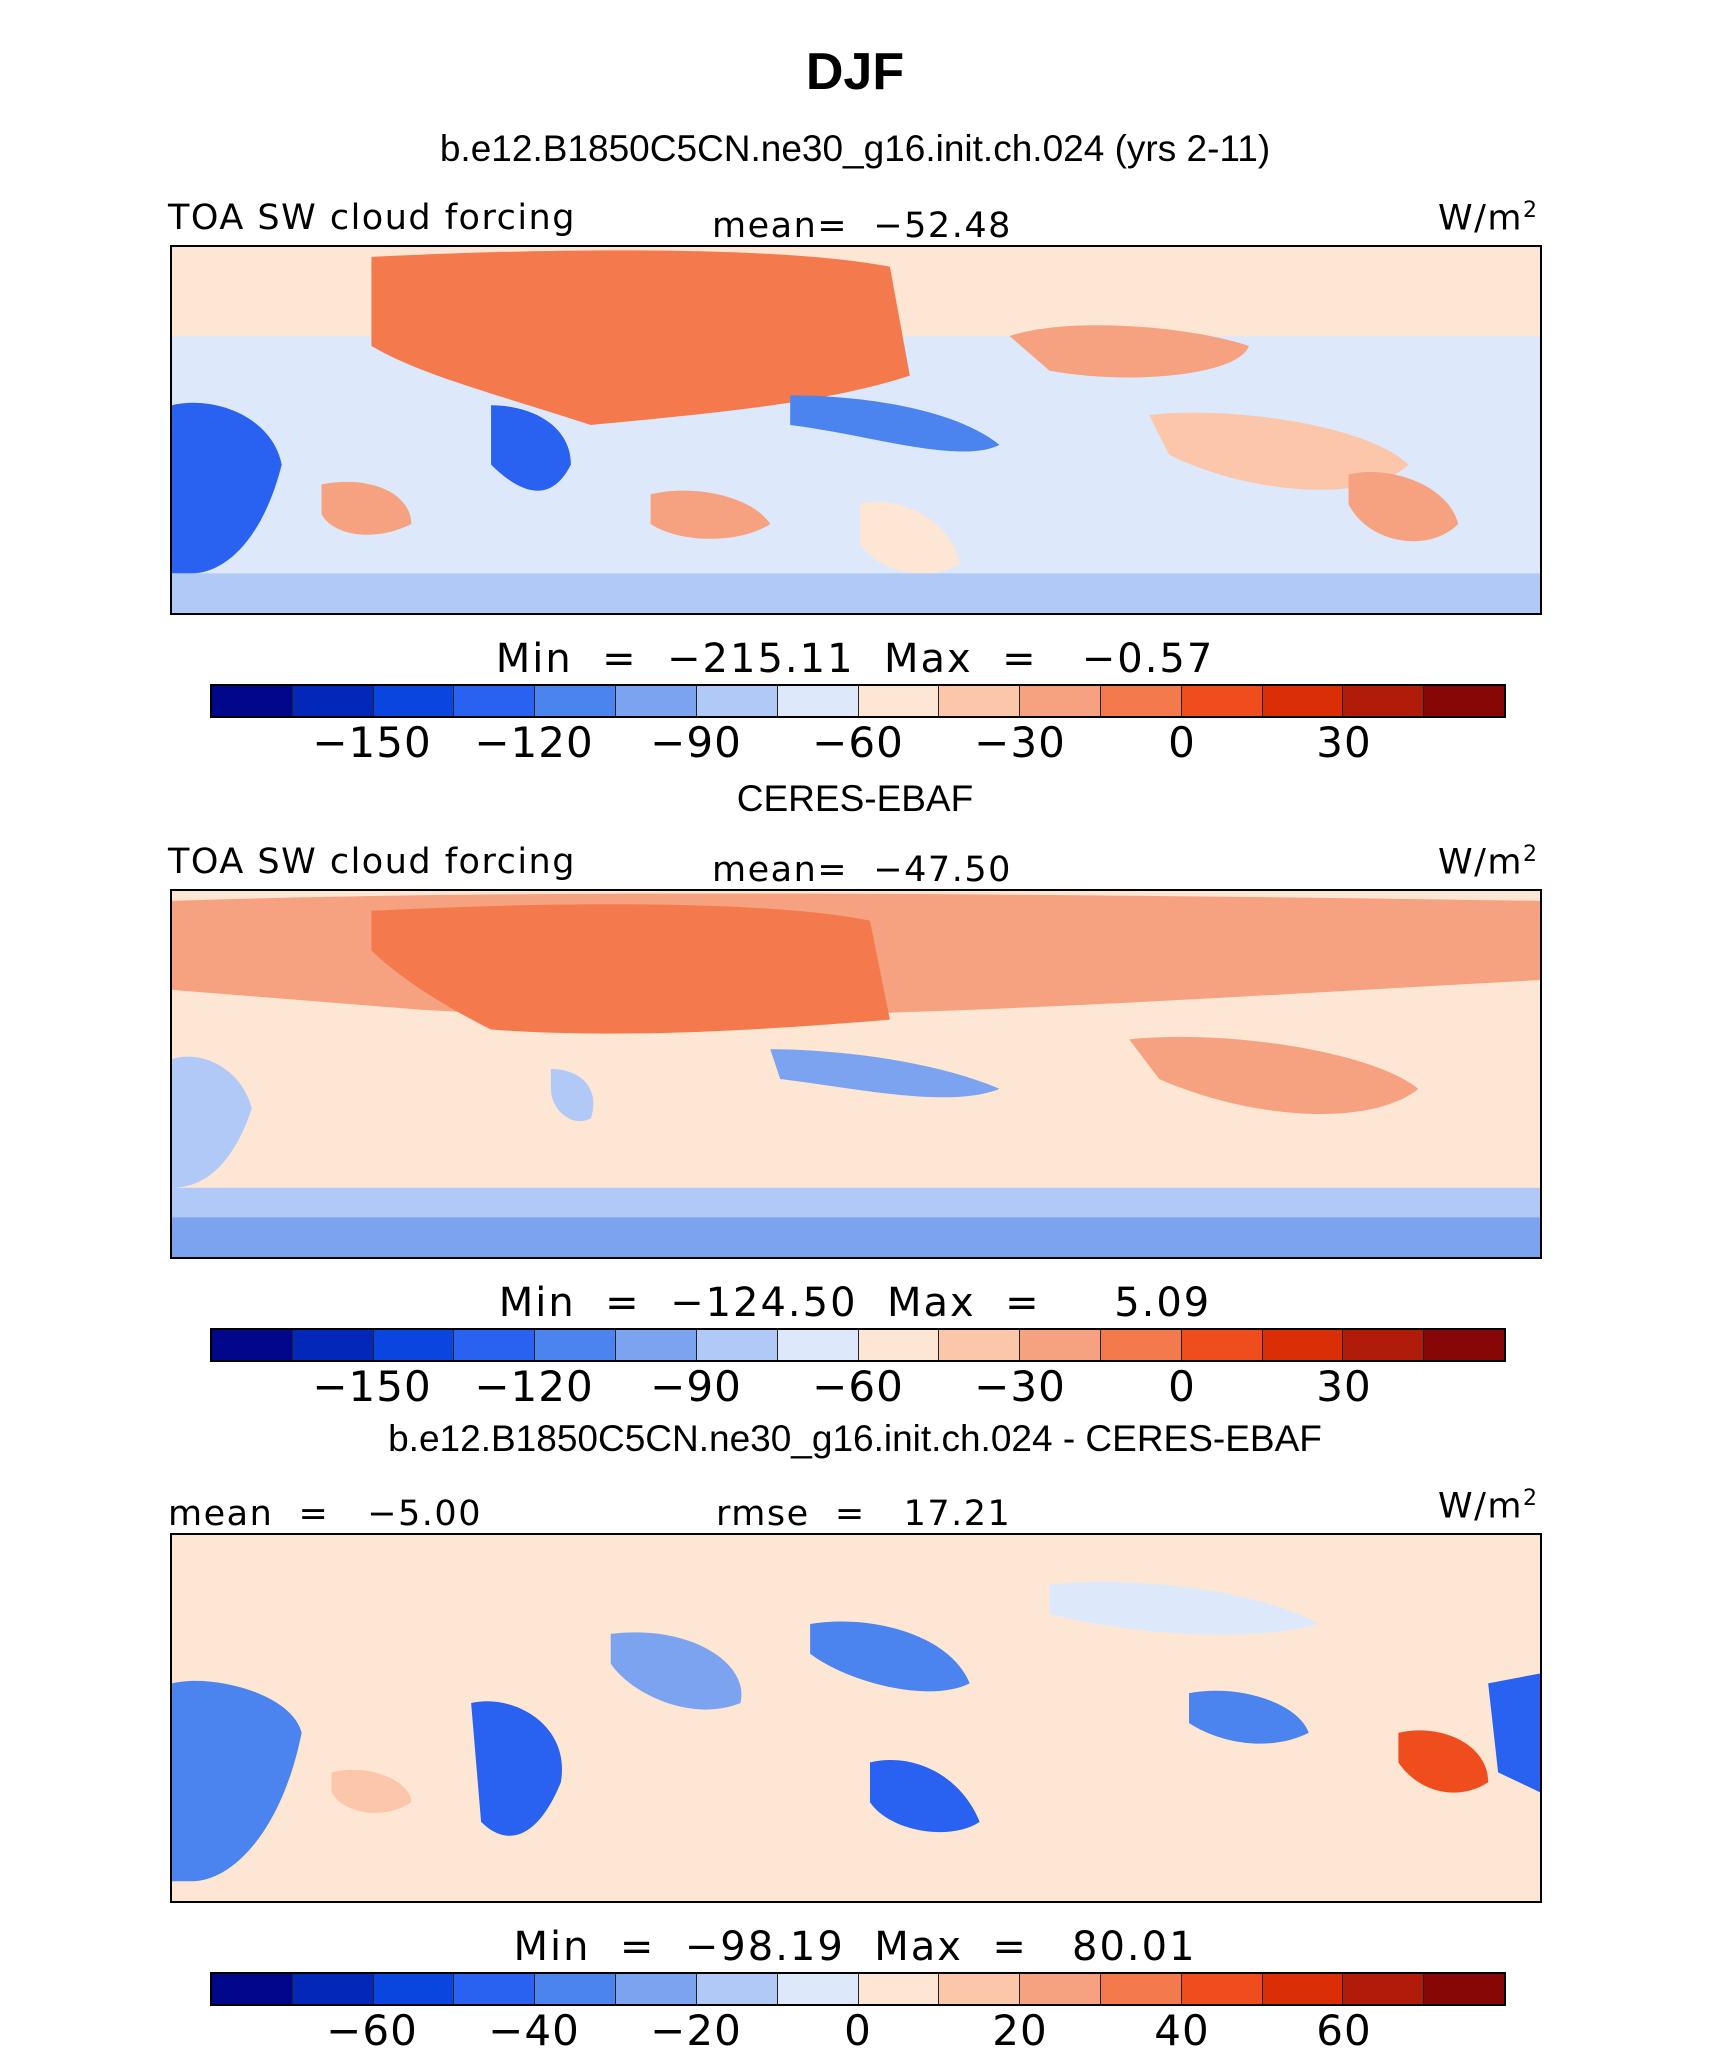 The width and height of the screenshot is (1710, 2064). Describe the element at coordinates (864, 1514) in the screenshot. I see `panel-3-rmse-label: rmse = 17.21` at that location.